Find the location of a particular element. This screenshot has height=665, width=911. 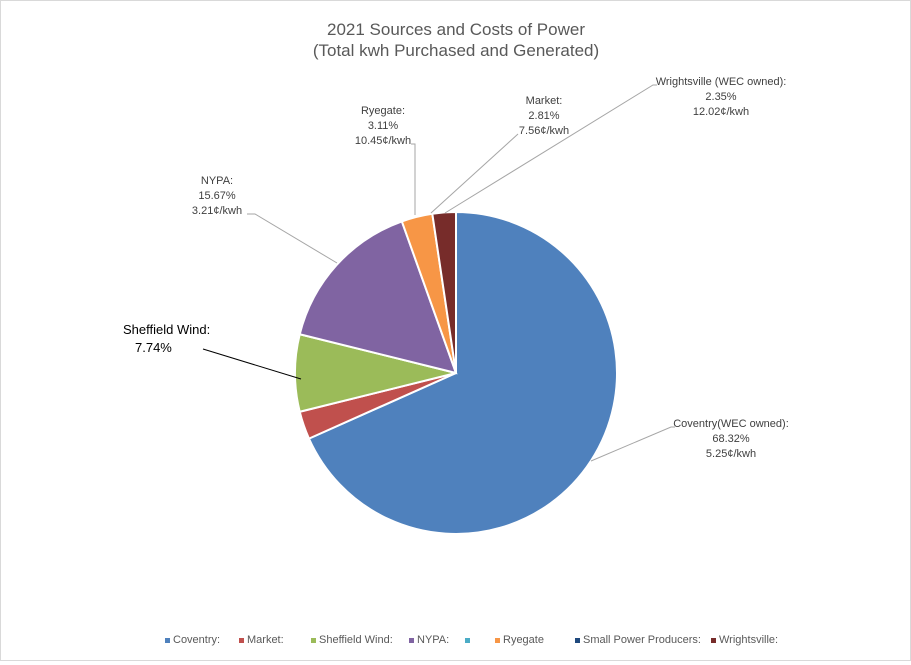

market-label-cost: 7.56¢/kwh is located at coordinates (544, 131).